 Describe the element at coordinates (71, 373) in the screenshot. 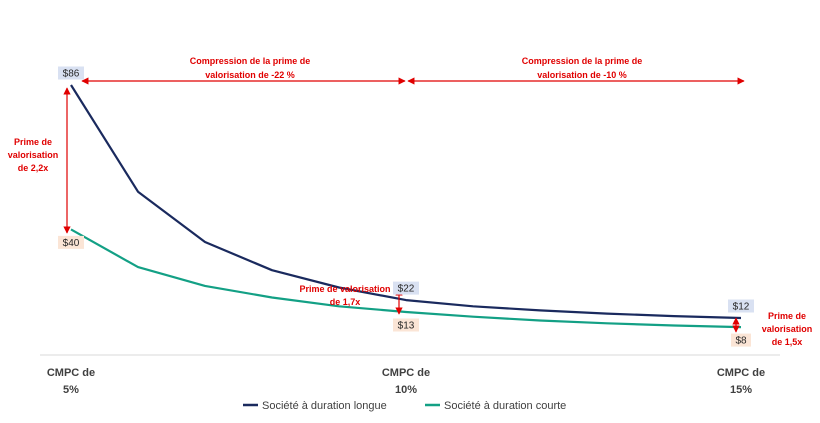

I see `x-tick-label-5-line1: CMPC de` at that location.